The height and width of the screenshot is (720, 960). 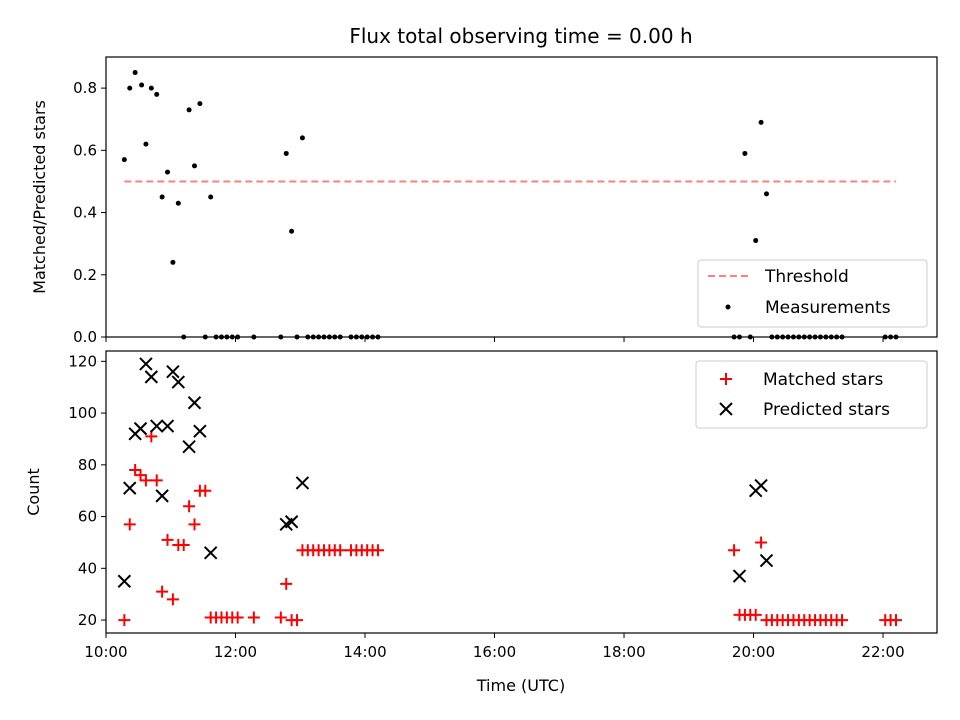 What do you see at coordinates (85, 88) in the screenshot?
I see `top-y-tick-label: 0.8` at bounding box center [85, 88].